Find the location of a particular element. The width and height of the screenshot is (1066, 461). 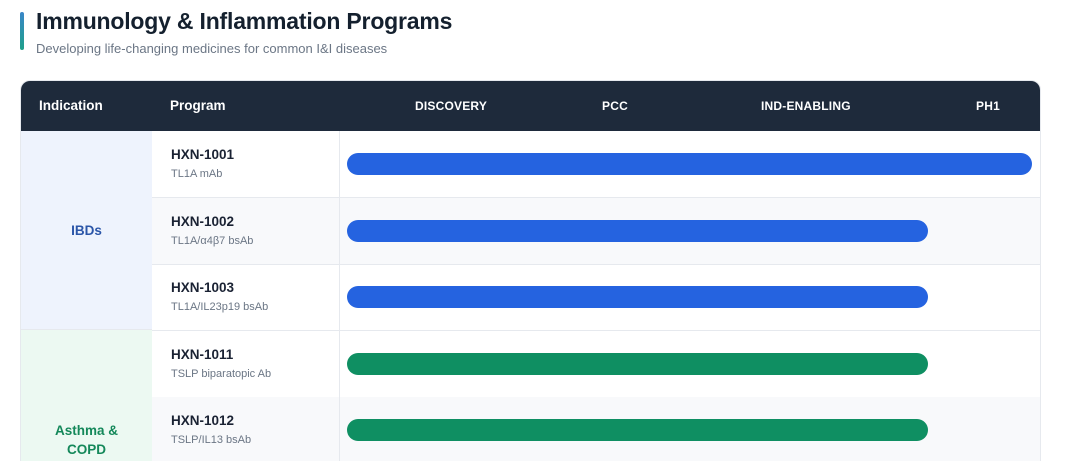

table-row: HXN-1002 TL1A/α4β7 bsAb is located at coordinates (596, 231).